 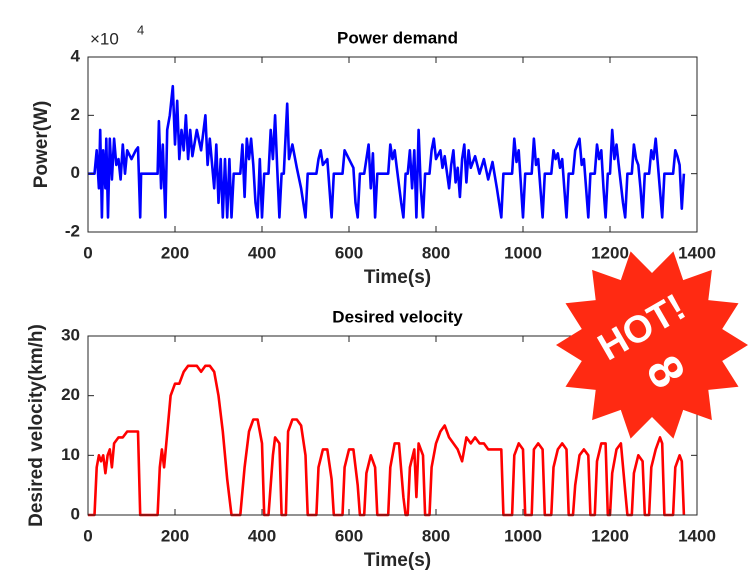 I want to click on chart-title: Desired velocity, so click(x=397, y=316).